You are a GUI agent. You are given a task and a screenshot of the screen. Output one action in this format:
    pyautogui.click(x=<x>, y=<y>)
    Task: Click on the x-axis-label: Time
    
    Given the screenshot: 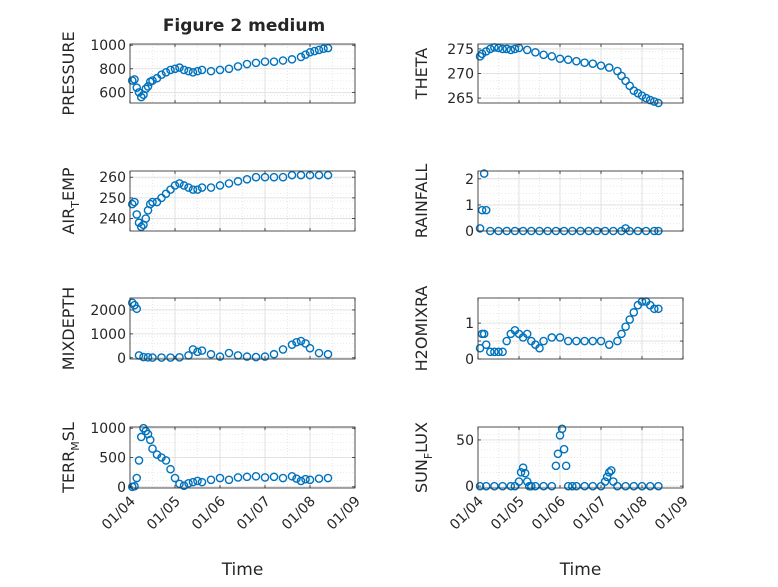 What is the action you would take?
    pyautogui.click(x=242, y=570)
    